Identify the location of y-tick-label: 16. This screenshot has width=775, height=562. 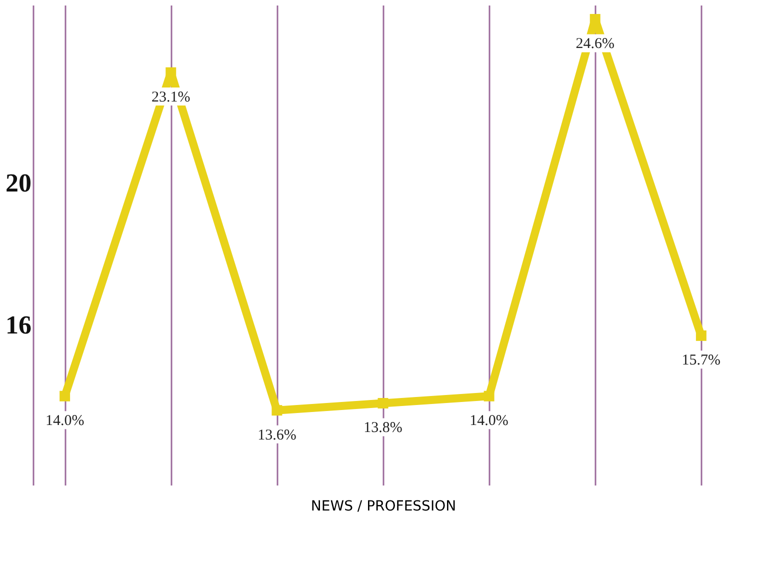
(19, 325).